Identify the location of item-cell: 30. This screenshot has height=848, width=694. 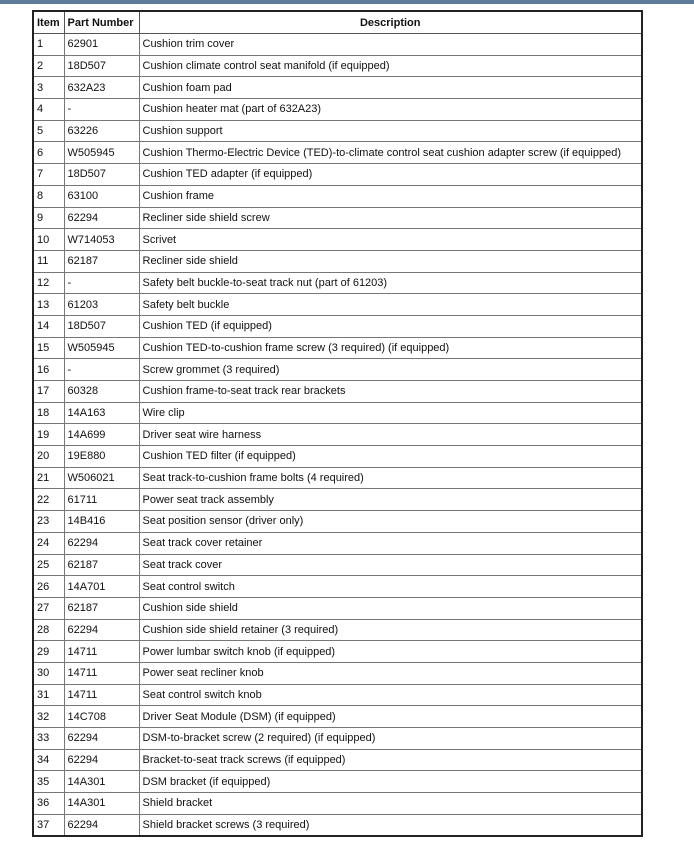
(48, 673).